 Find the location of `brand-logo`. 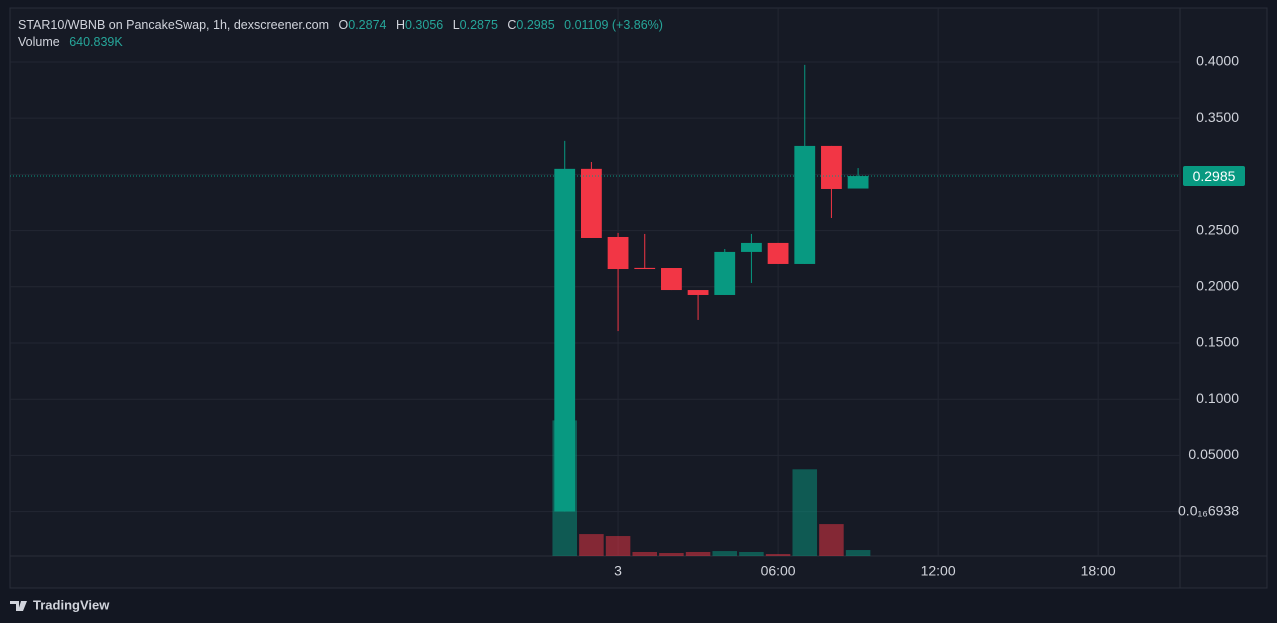

brand-logo is located at coordinates (18, 606).